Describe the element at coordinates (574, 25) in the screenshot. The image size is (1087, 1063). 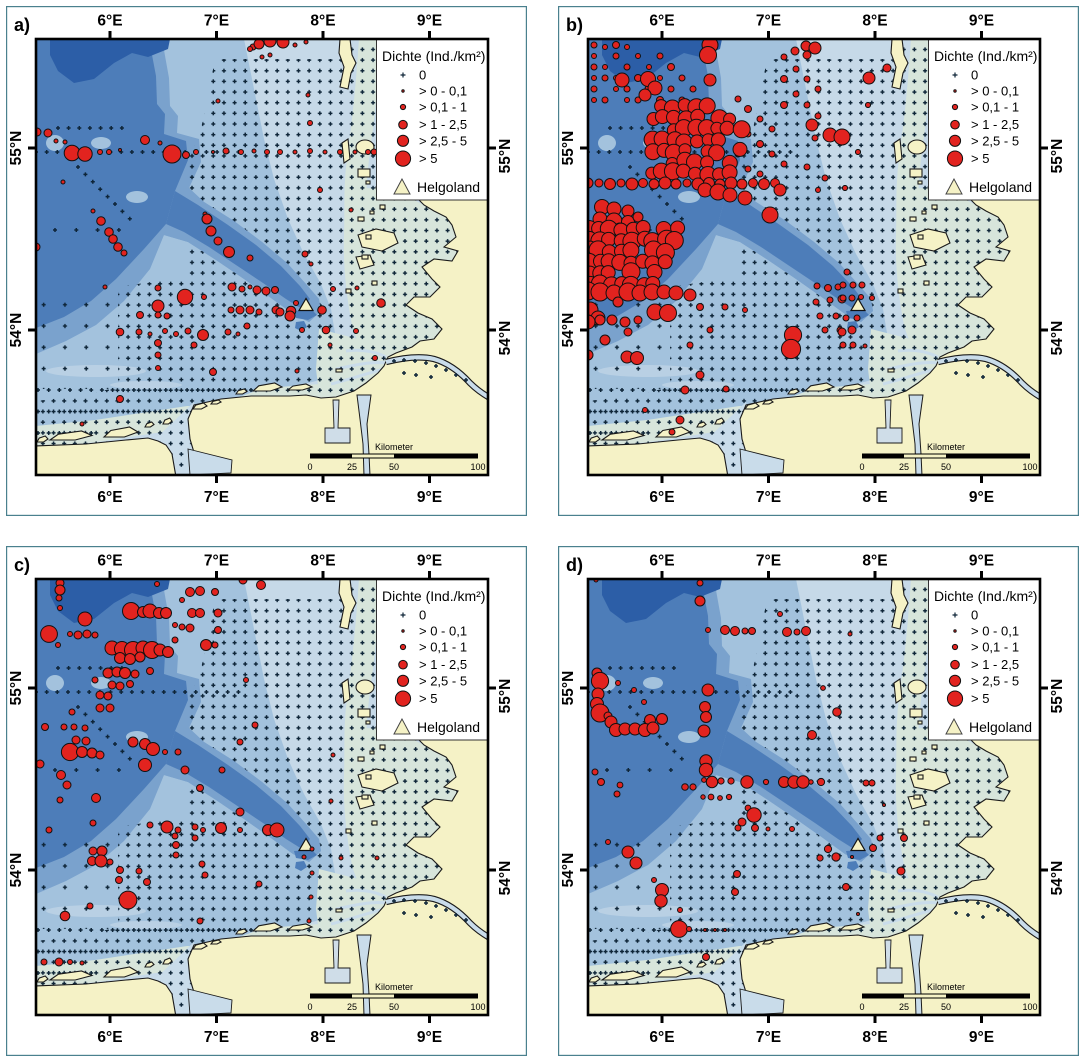
I see `svg-text: b)` at that location.